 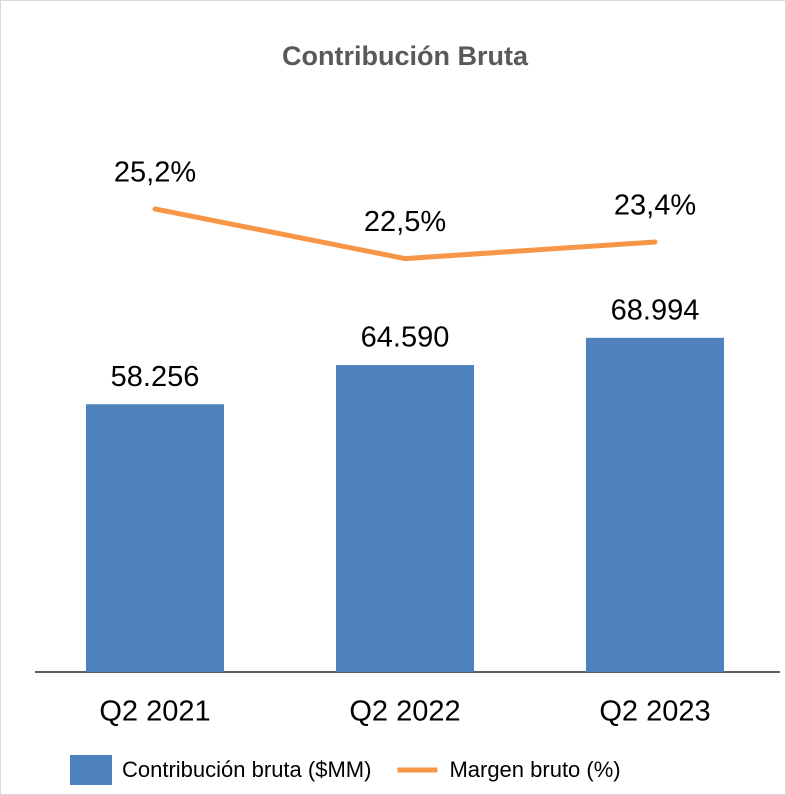 What do you see at coordinates (154, 712) in the screenshot?
I see `x-tick-label: Q2 2021` at bounding box center [154, 712].